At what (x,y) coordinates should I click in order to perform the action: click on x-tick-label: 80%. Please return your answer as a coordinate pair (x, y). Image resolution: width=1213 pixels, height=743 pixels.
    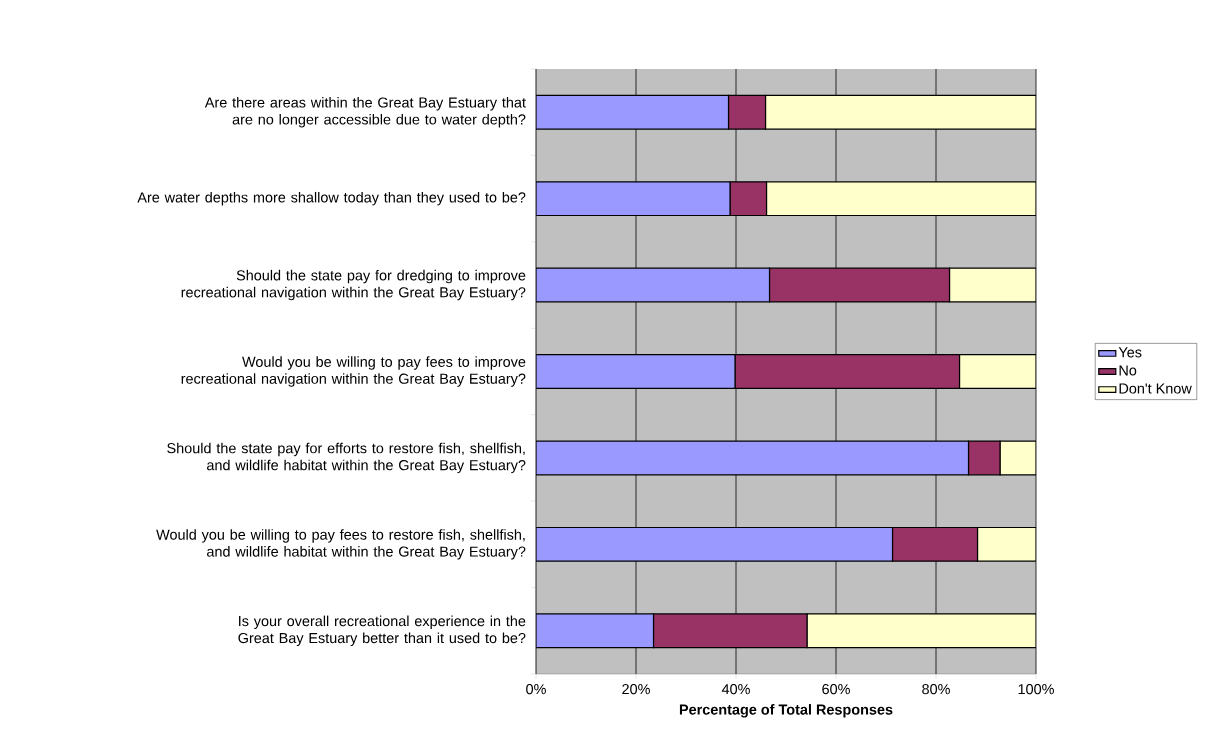
    Looking at the image, I should click on (936, 689).